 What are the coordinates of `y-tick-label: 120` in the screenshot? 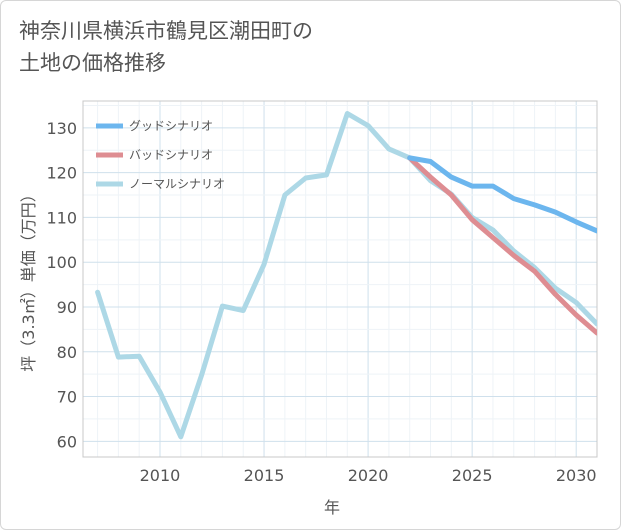 It's located at (61, 173).